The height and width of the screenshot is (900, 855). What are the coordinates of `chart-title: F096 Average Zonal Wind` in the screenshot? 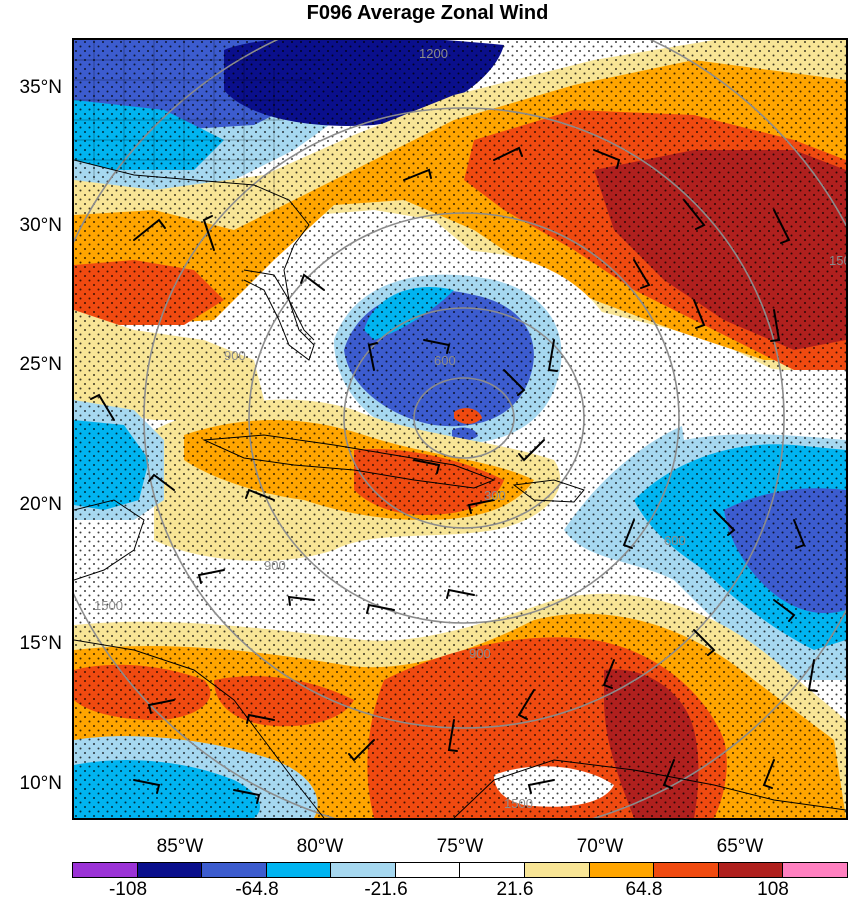 It's located at (427, 13).